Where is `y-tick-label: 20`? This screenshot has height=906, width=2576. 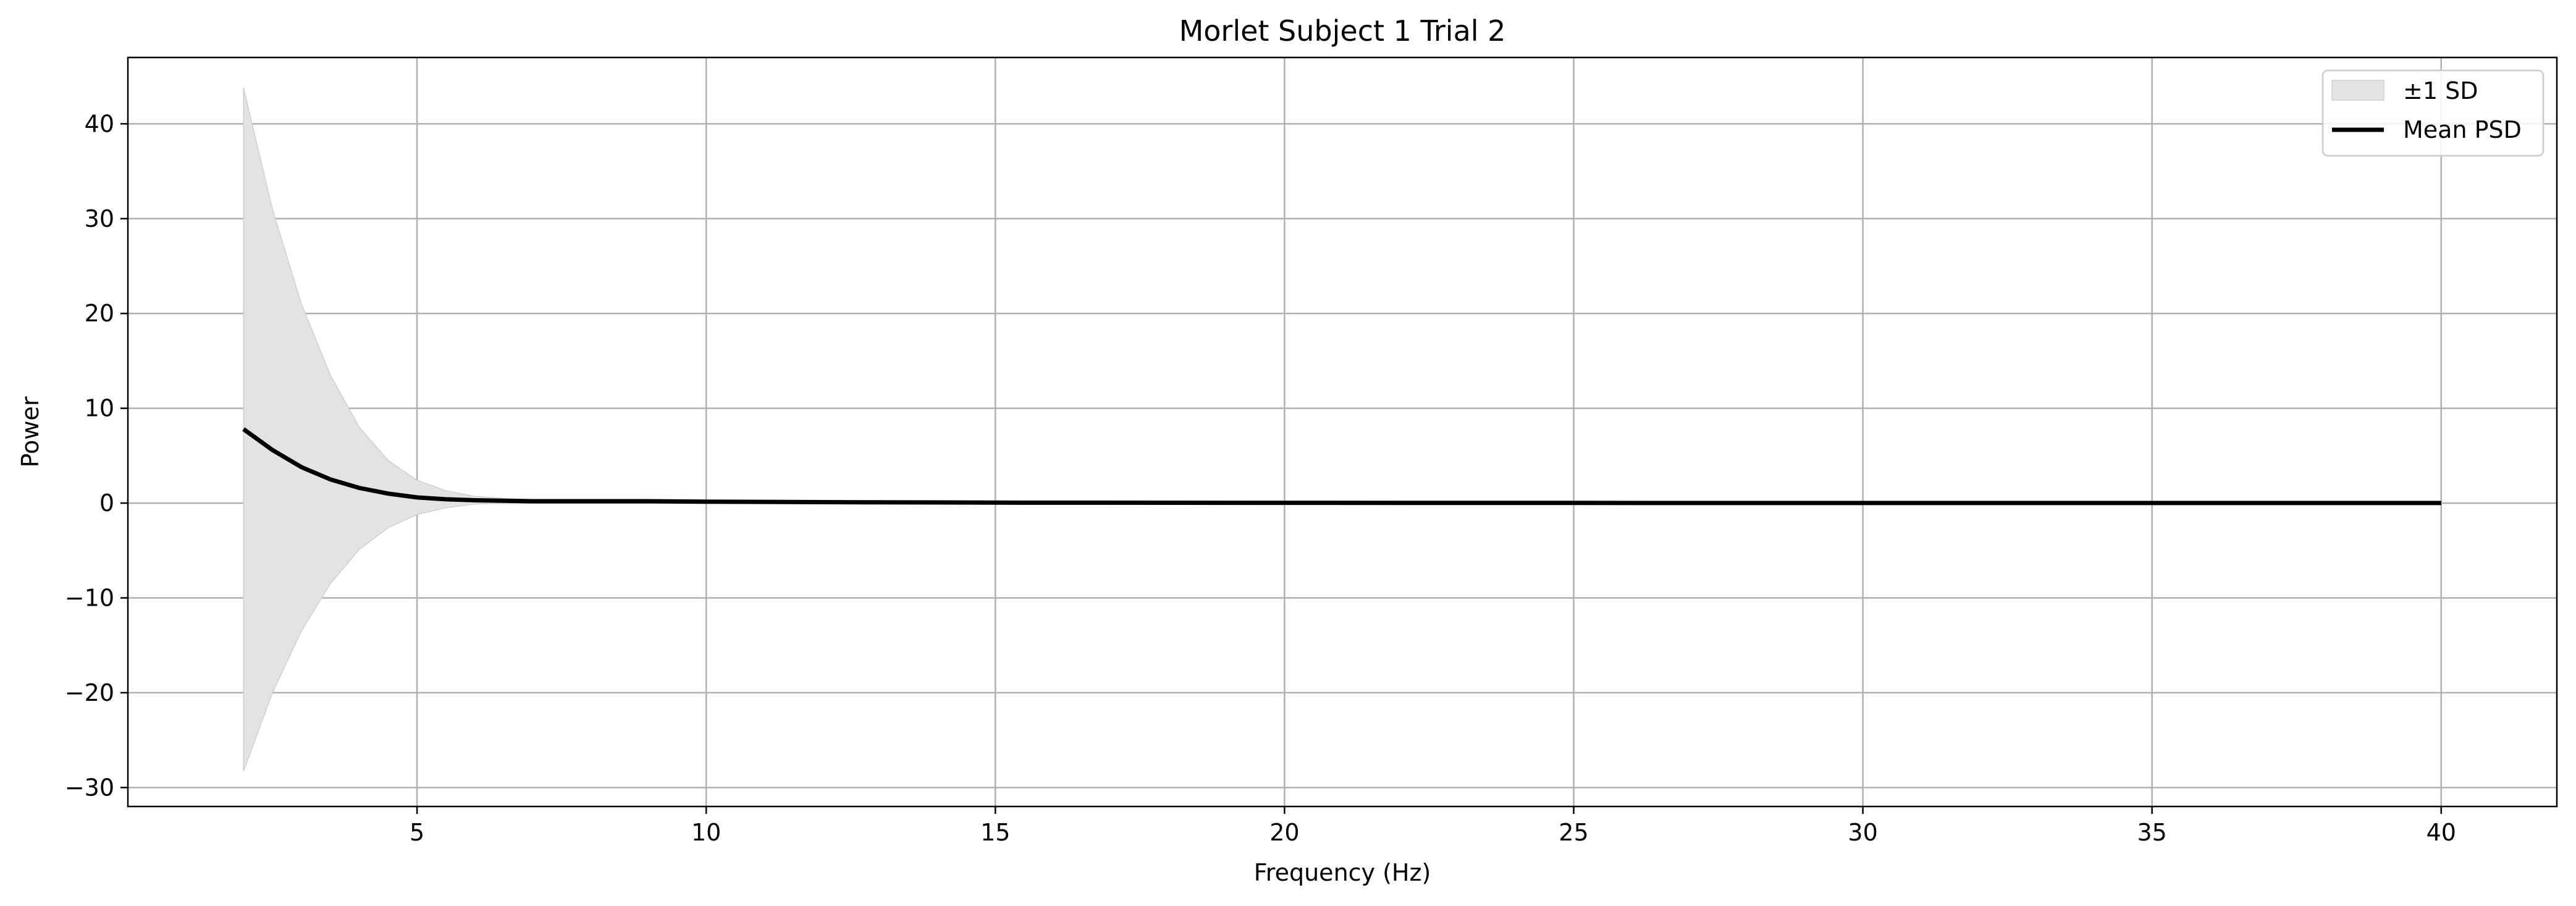
y-tick-label: 20 is located at coordinates (99, 313).